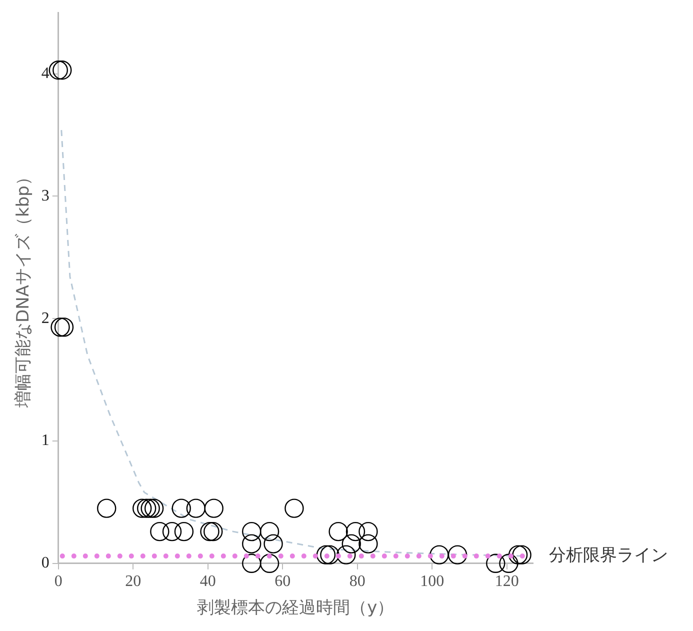  Describe the element at coordinates (45, 73) in the screenshot. I see `y-tick-label: 4` at that location.